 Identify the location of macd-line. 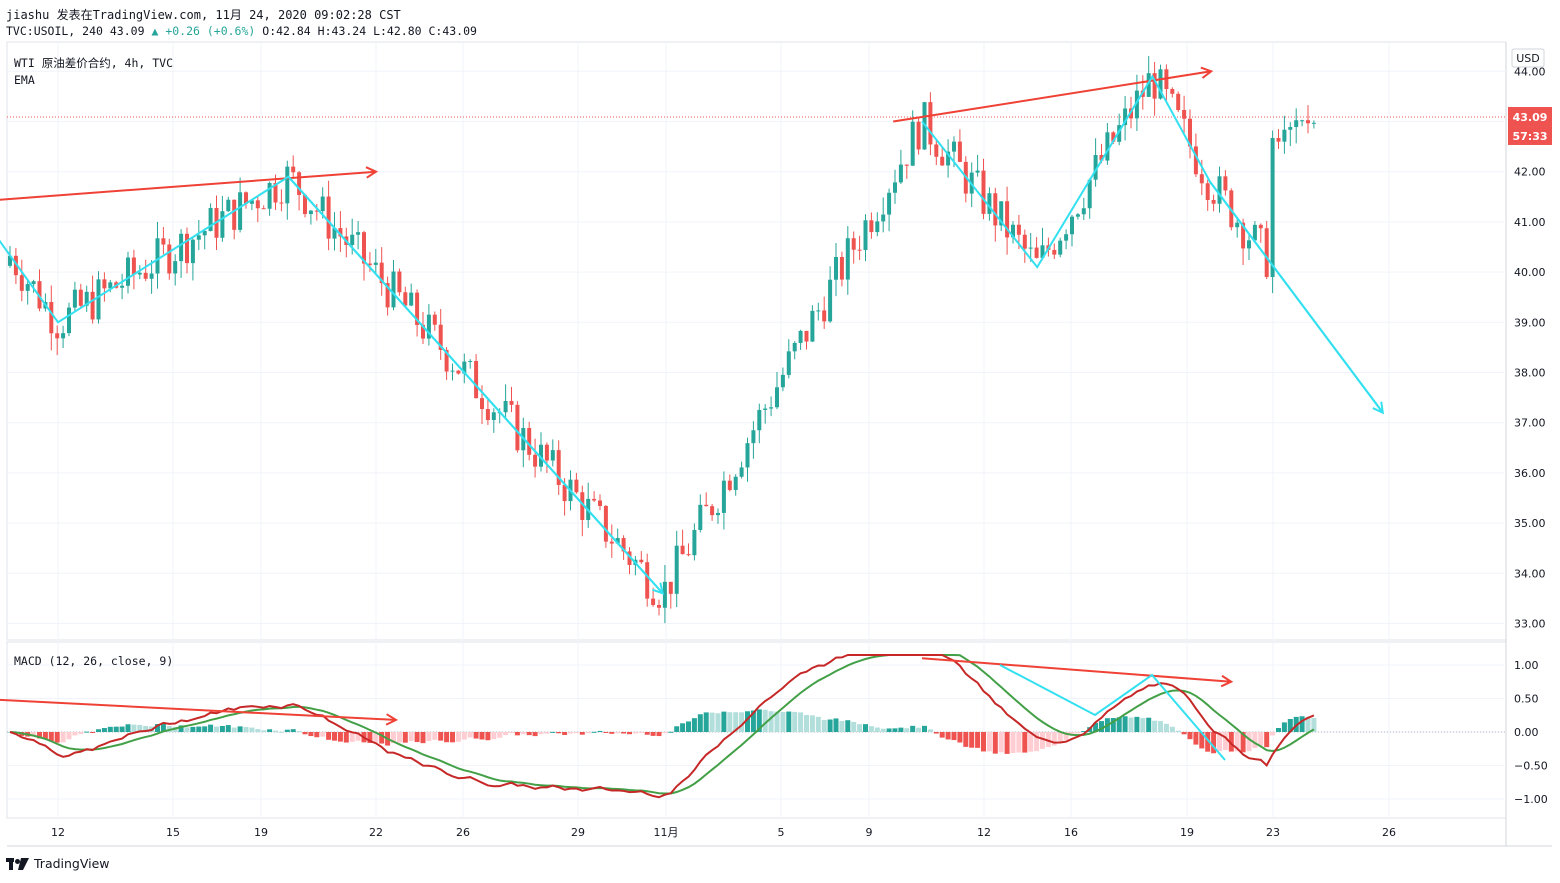
(662, 726).